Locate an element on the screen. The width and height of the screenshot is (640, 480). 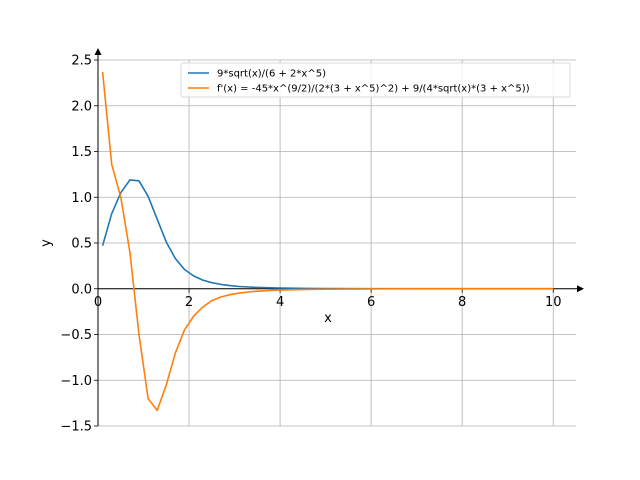
y-tick-label: 1.0 is located at coordinates (81, 198).